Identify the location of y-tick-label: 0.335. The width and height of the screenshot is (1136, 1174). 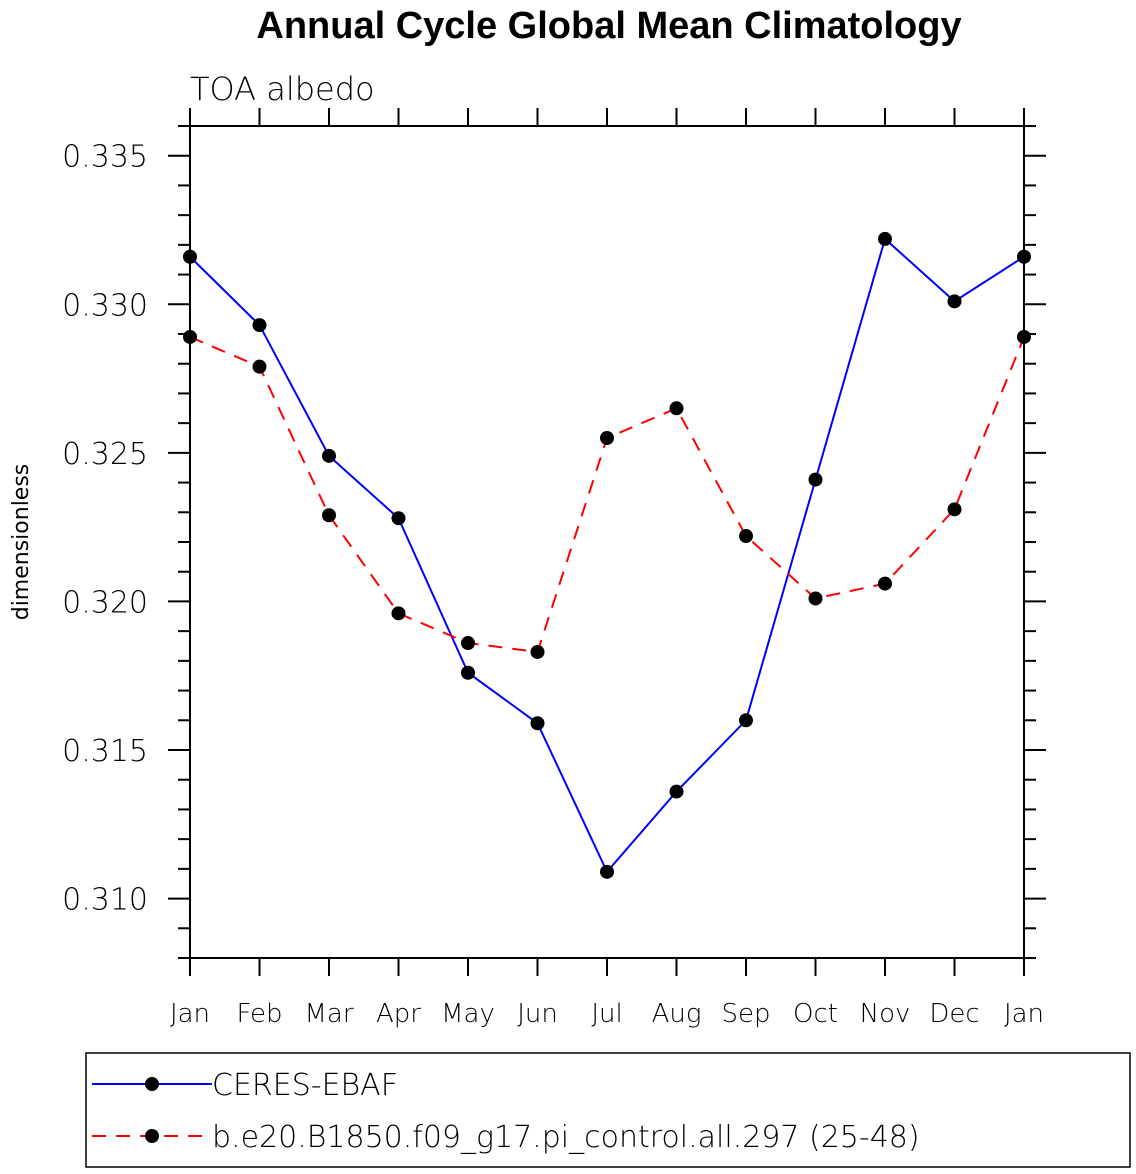
(105, 157).